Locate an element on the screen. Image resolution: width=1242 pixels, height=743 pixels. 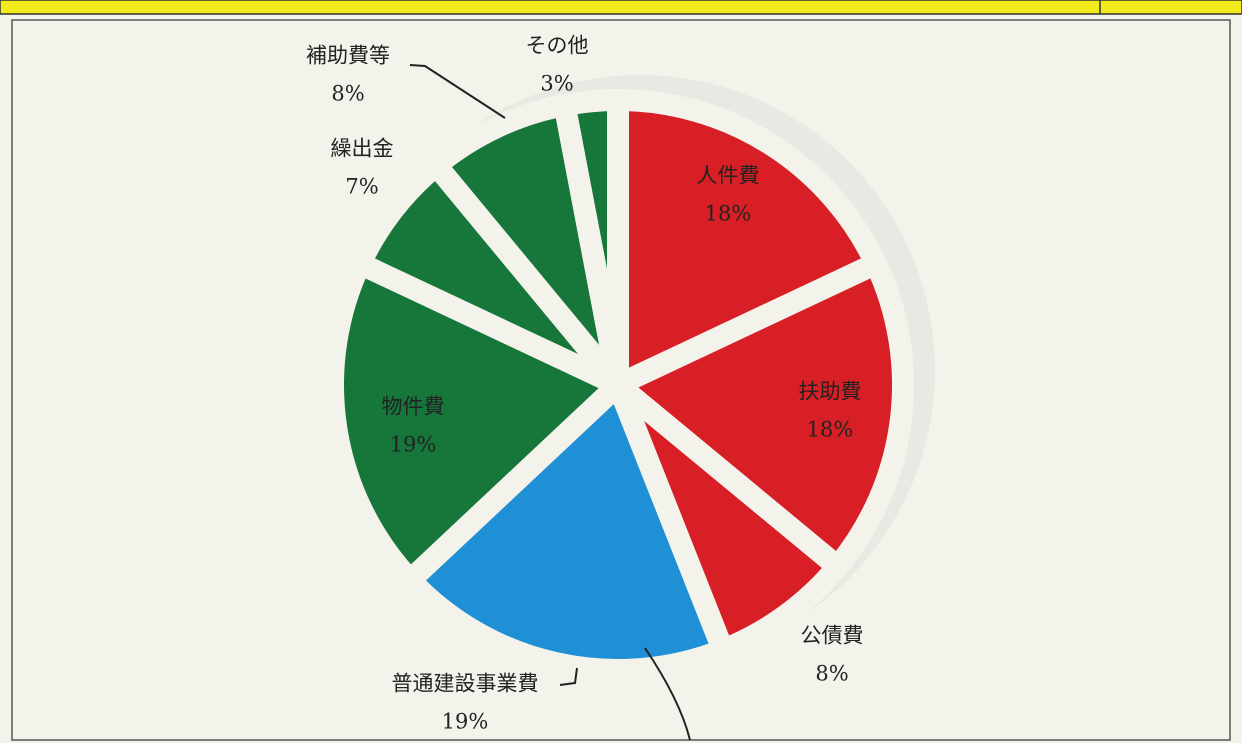
slice-value-label: 7% is located at coordinates (361, 187).